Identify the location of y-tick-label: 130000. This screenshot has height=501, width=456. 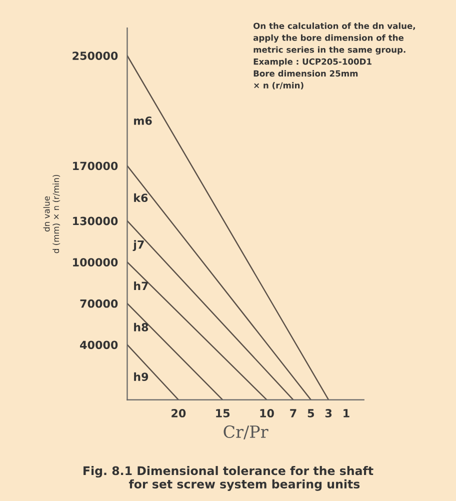
(95, 221).